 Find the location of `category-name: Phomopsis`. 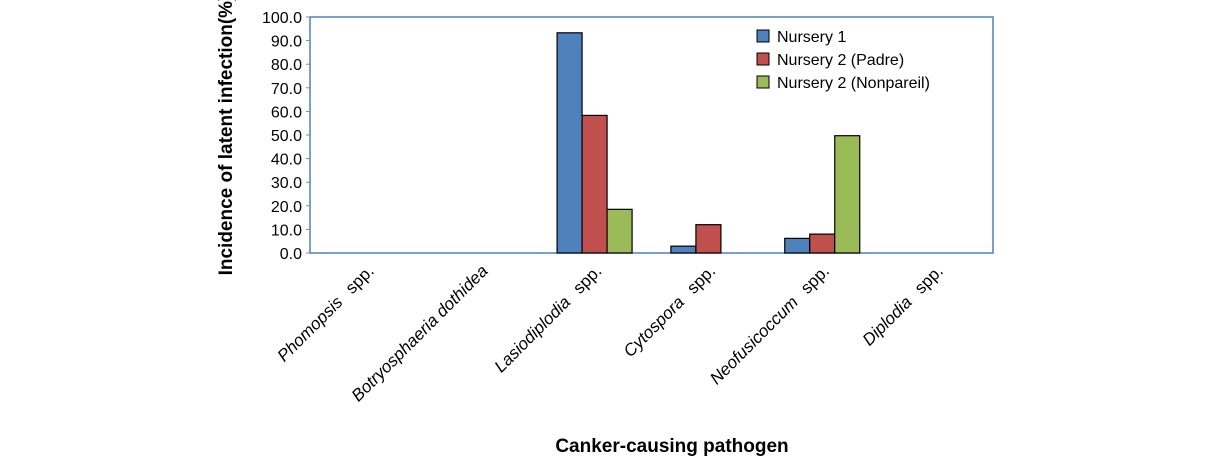

category-name: Phomopsis is located at coordinates (310, 328).